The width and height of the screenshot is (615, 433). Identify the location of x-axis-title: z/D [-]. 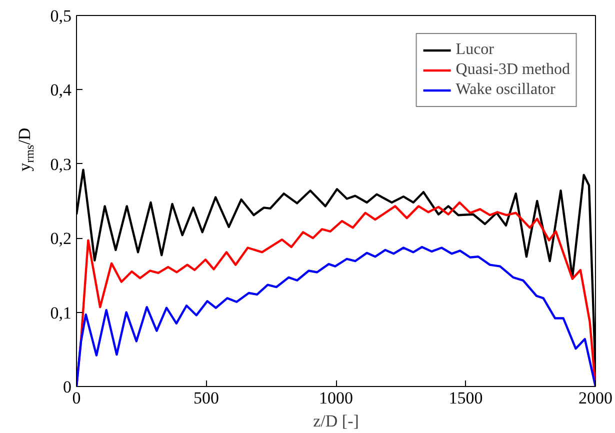
(336, 421).